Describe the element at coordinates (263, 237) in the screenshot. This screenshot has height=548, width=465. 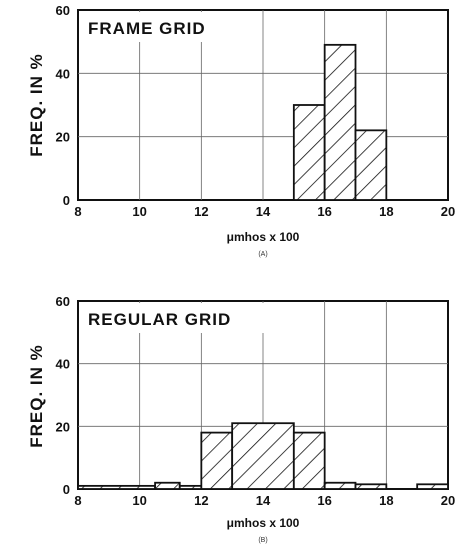
I see `x-axis-label-a: μmhos x 100` at that location.